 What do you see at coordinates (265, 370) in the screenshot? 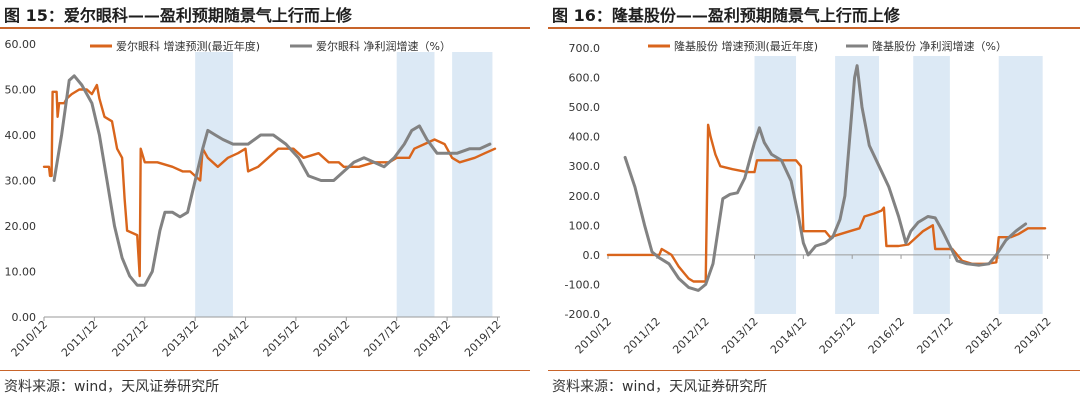
I see `source-divider-left` at bounding box center [265, 370].